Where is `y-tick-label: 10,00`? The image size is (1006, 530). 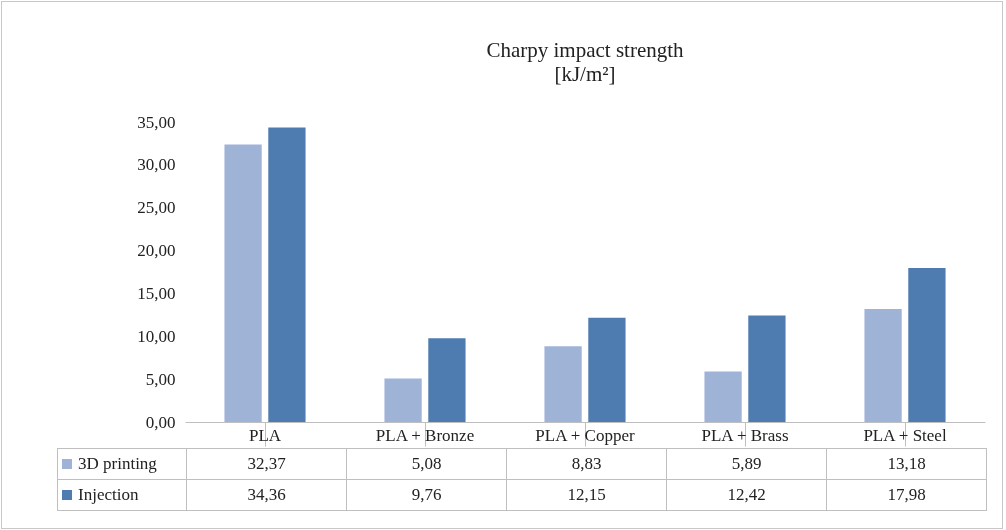
y-tick-label: 10,00 is located at coordinates (156, 336).